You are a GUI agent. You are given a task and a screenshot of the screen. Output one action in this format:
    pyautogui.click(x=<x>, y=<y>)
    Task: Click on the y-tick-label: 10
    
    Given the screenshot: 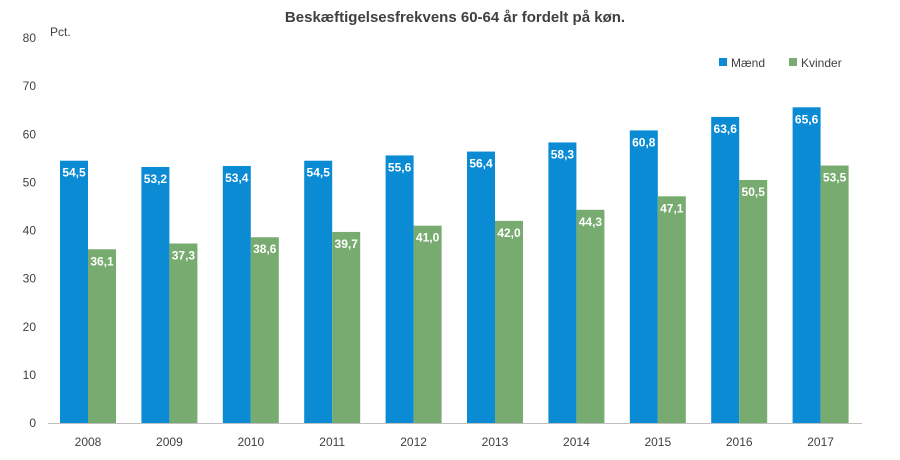 What is the action you would take?
    pyautogui.click(x=30, y=375)
    